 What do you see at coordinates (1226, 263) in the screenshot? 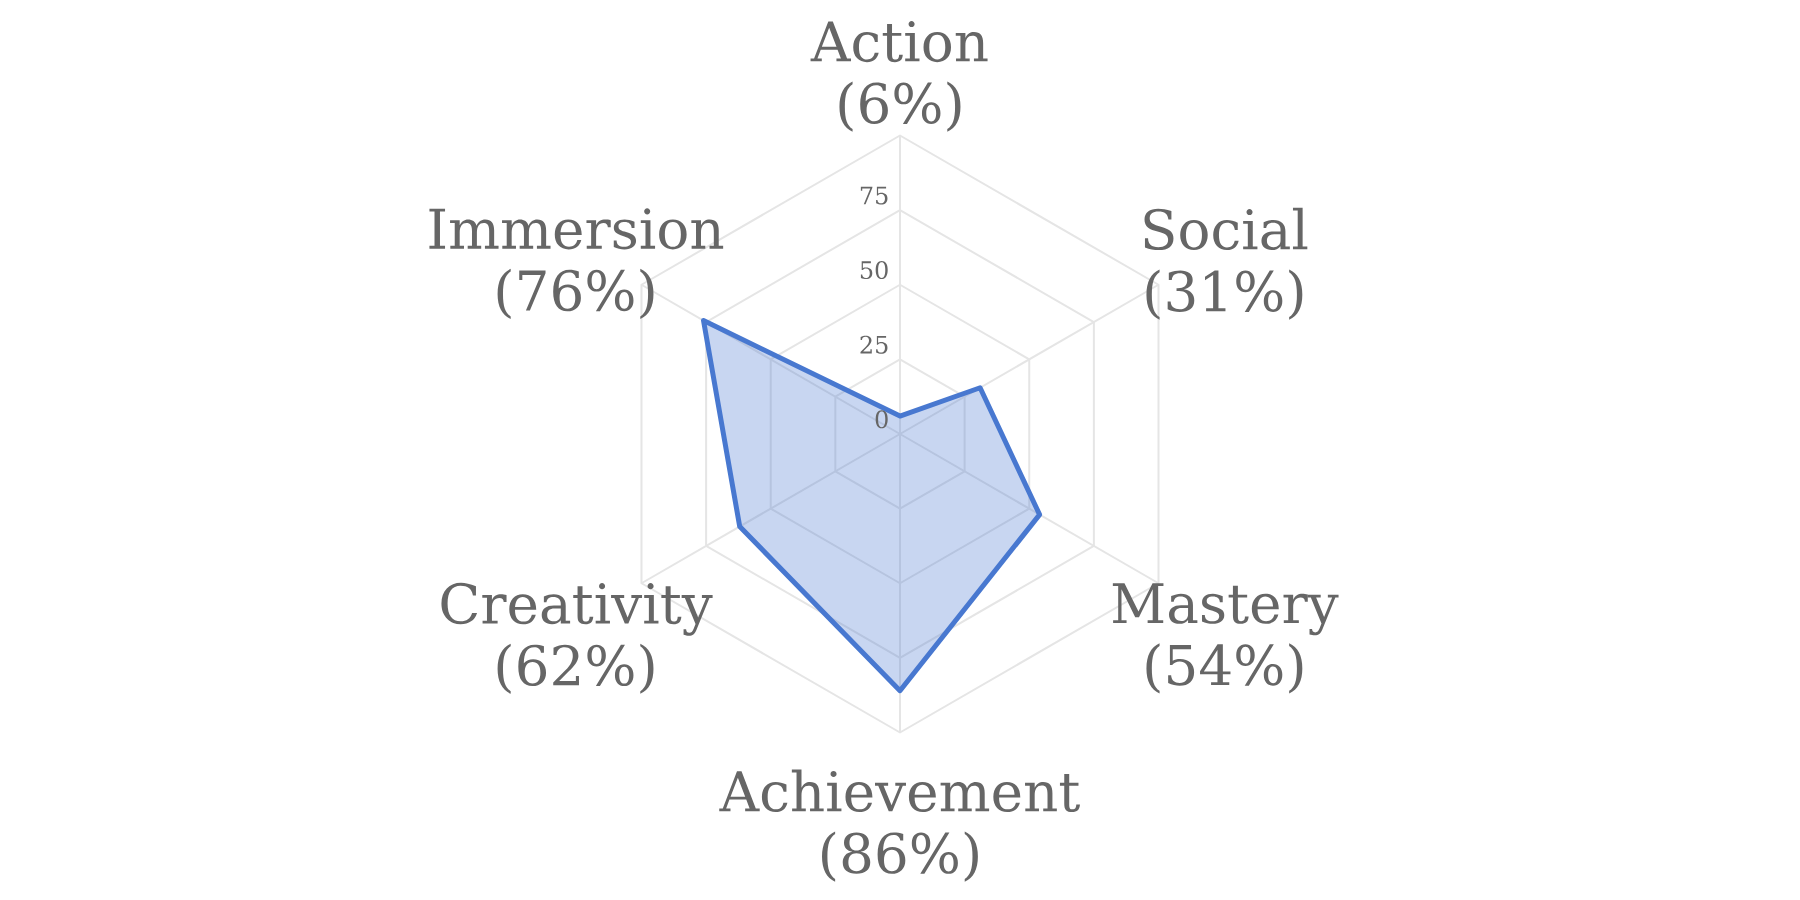
I see `spoke-label: Social (31%)` at bounding box center [1226, 263].